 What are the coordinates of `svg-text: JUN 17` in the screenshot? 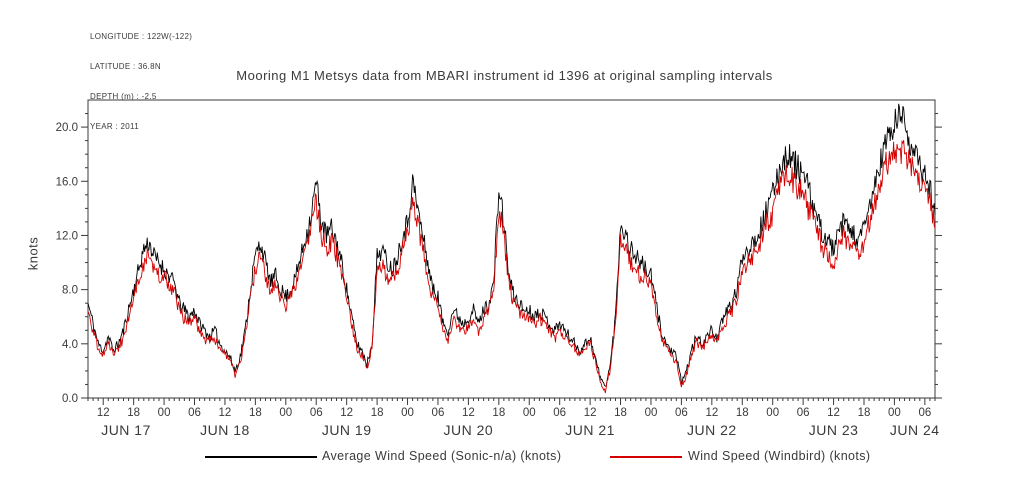 It's located at (126, 430).